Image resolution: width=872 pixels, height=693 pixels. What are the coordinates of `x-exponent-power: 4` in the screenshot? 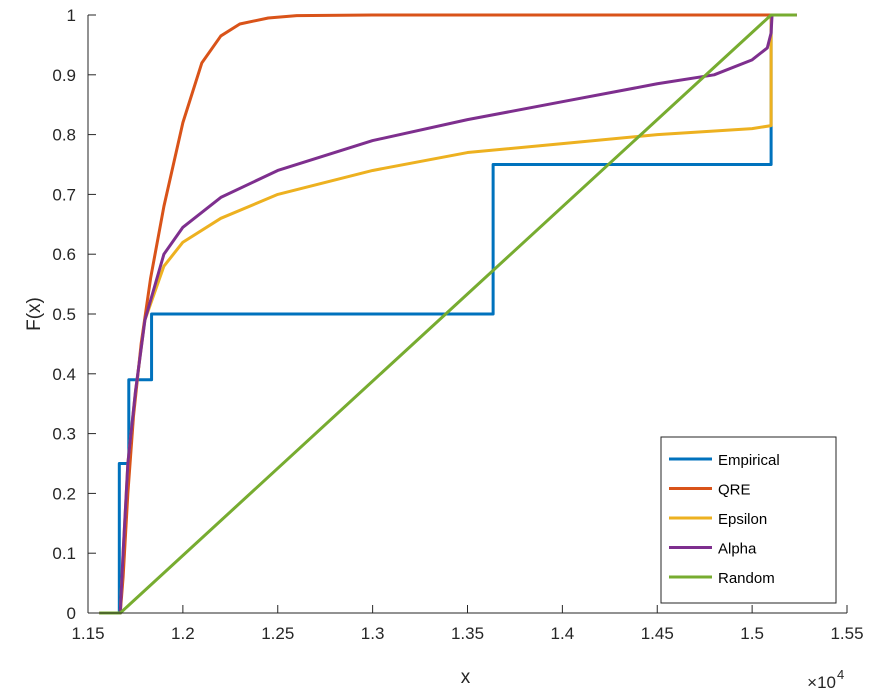 It's located at (840, 674).